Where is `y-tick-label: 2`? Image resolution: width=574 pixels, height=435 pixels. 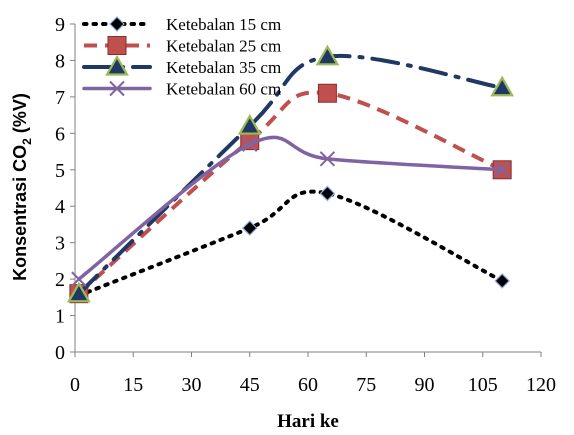
y-tick-label: 2 is located at coordinates (60, 280).